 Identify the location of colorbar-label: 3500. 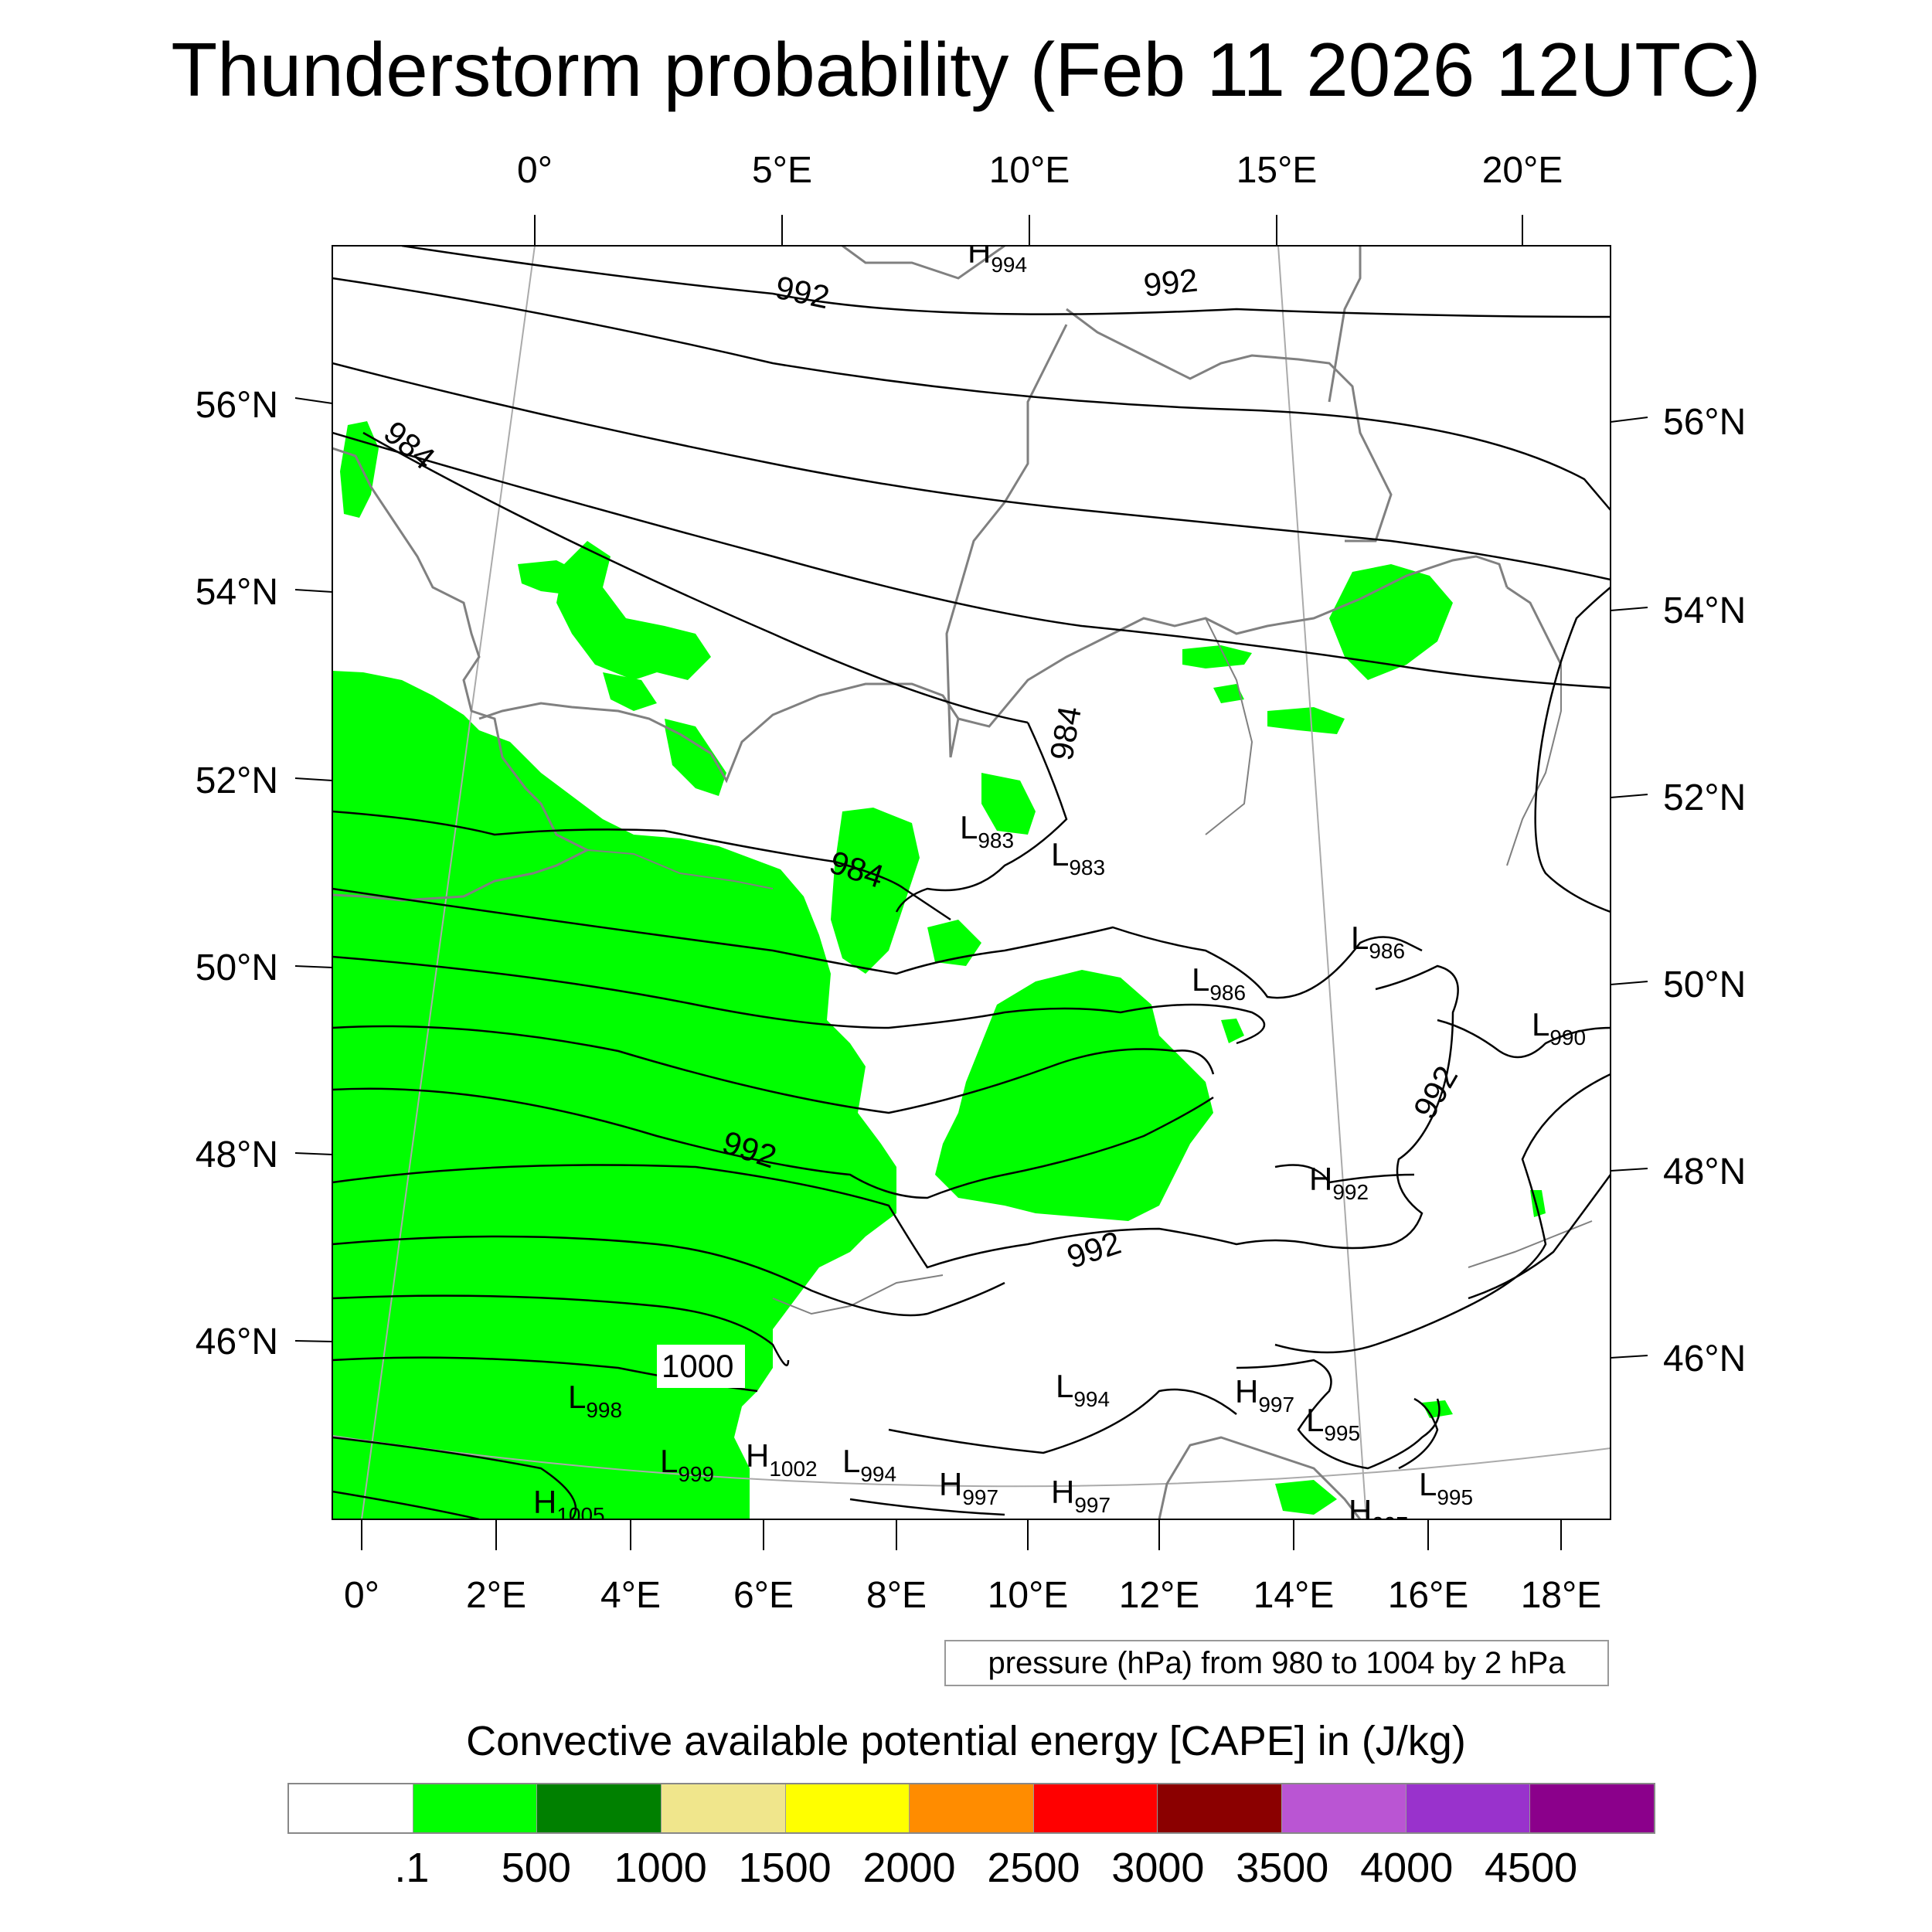
(1283, 1868).